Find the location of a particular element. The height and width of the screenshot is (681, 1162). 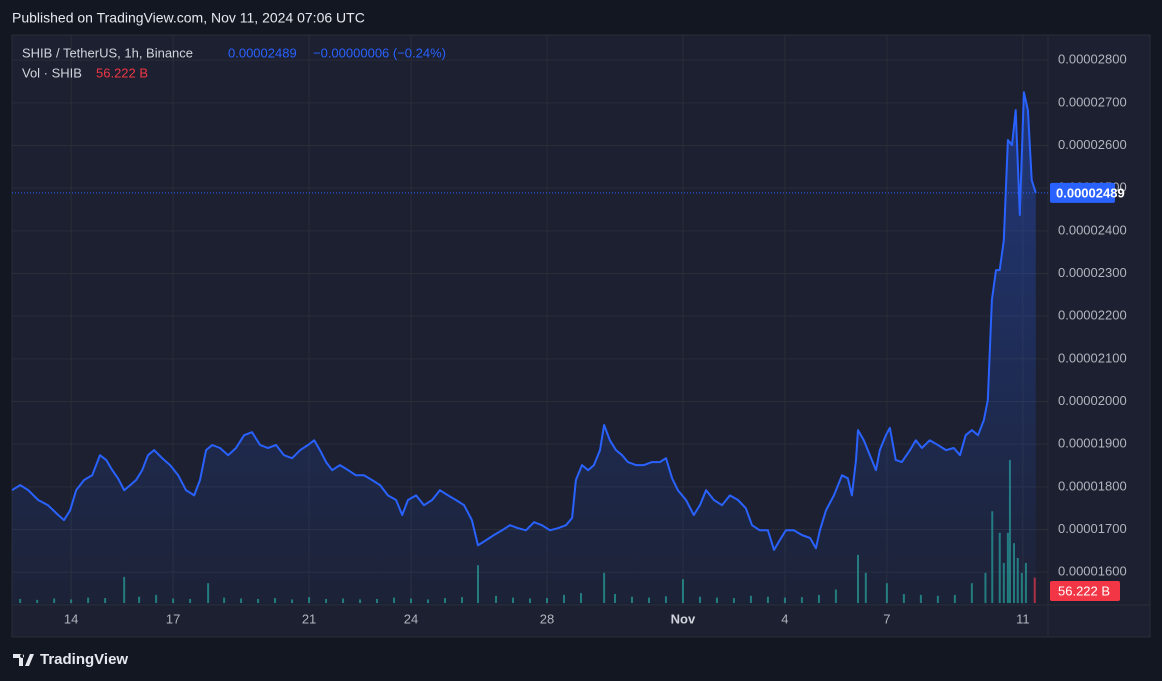

x-tick-label: 17 is located at coordinates (173, 618).